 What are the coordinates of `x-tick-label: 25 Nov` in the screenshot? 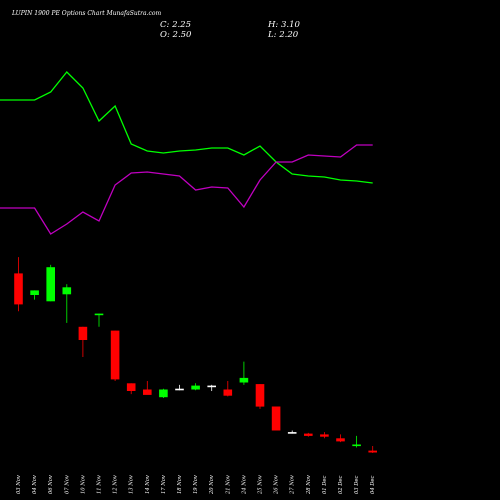 It's located at (261, 485).